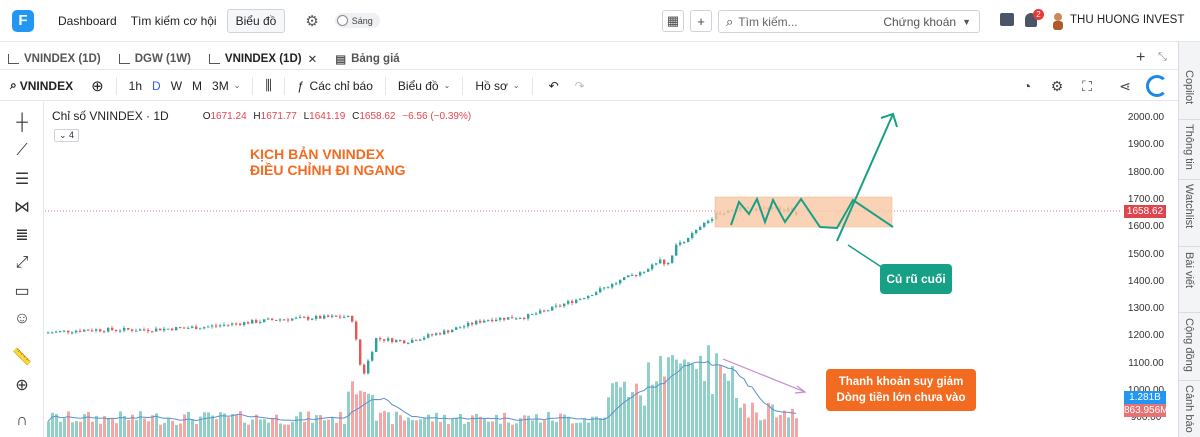  I want to click on tab-dgw-1w: DGW (1W), so click(154, 59).